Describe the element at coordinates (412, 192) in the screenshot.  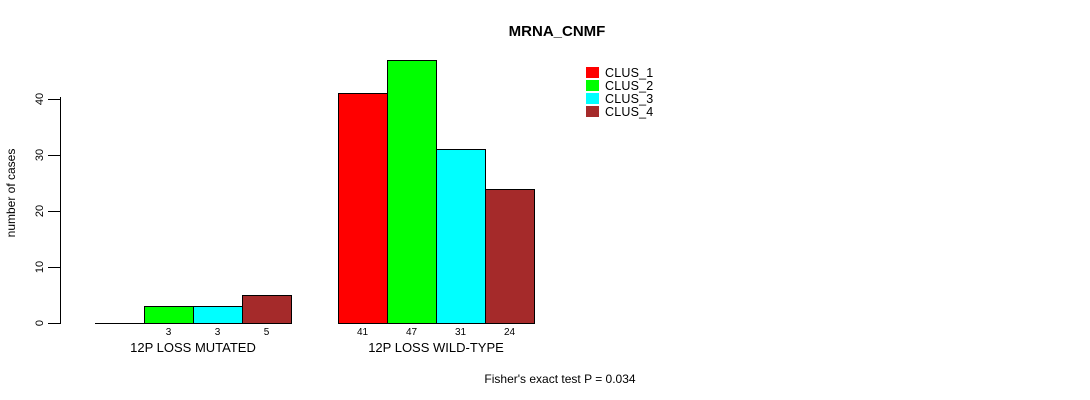
I see `bar-clus_2-group2` at that location.